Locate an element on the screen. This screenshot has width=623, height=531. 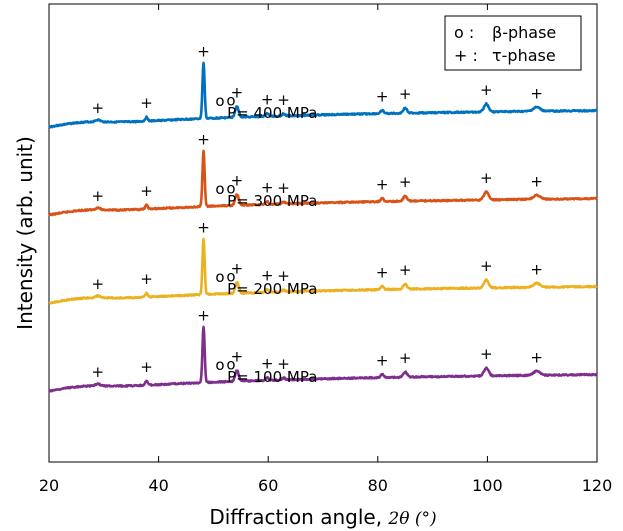
legend-box is located at coordinates (513, 43).